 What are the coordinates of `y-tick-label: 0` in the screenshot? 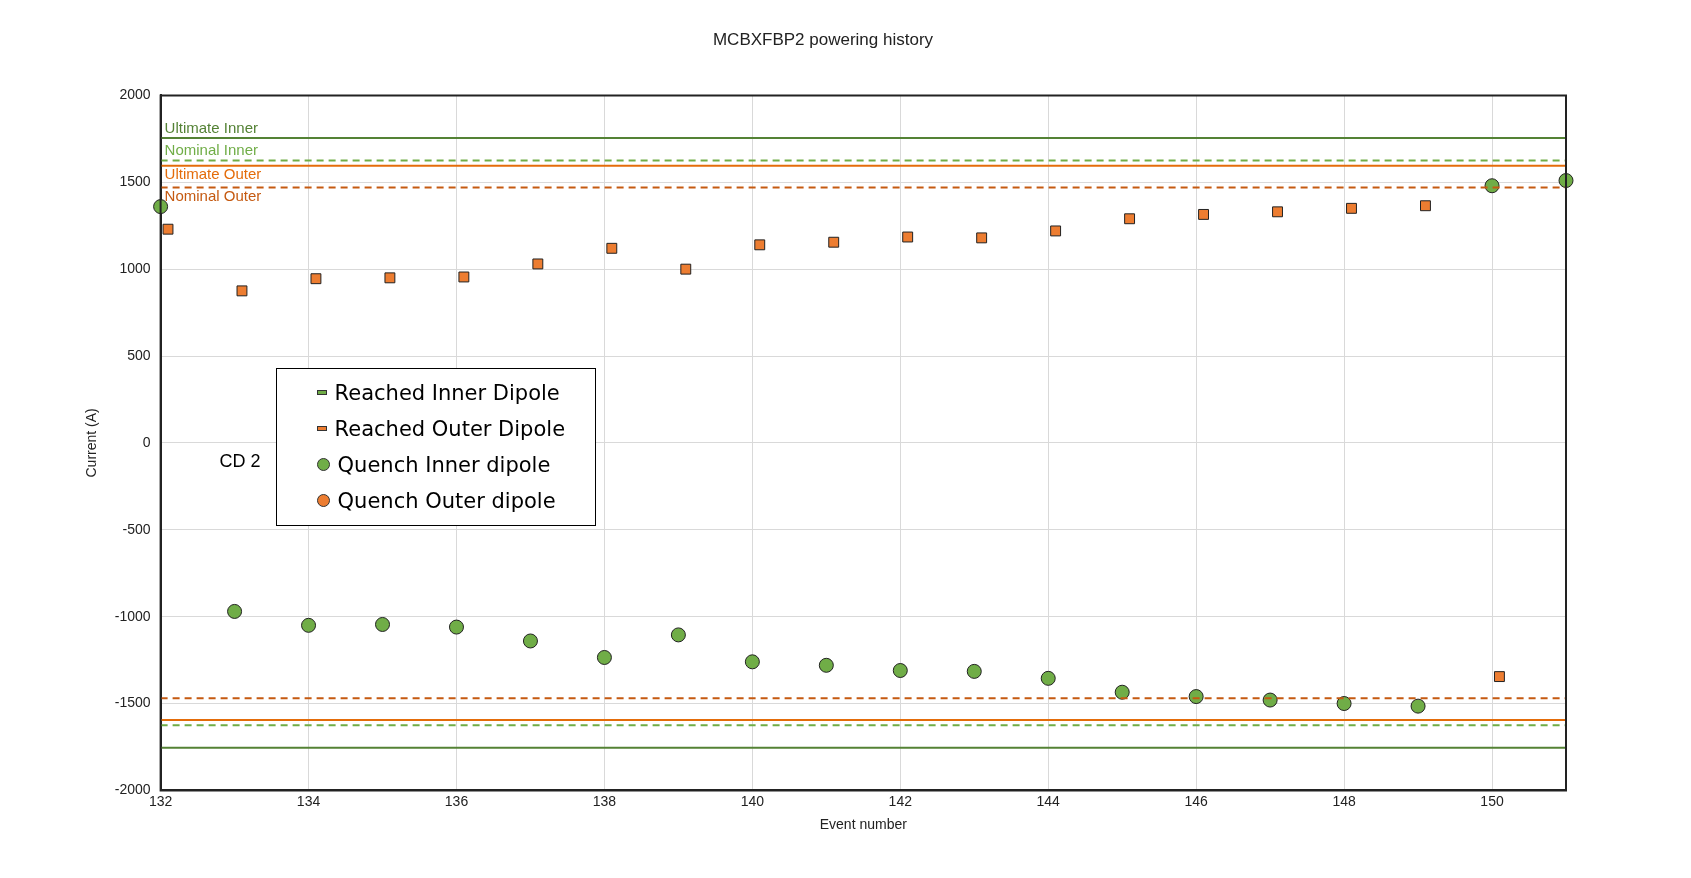 It's located at (146, 441).